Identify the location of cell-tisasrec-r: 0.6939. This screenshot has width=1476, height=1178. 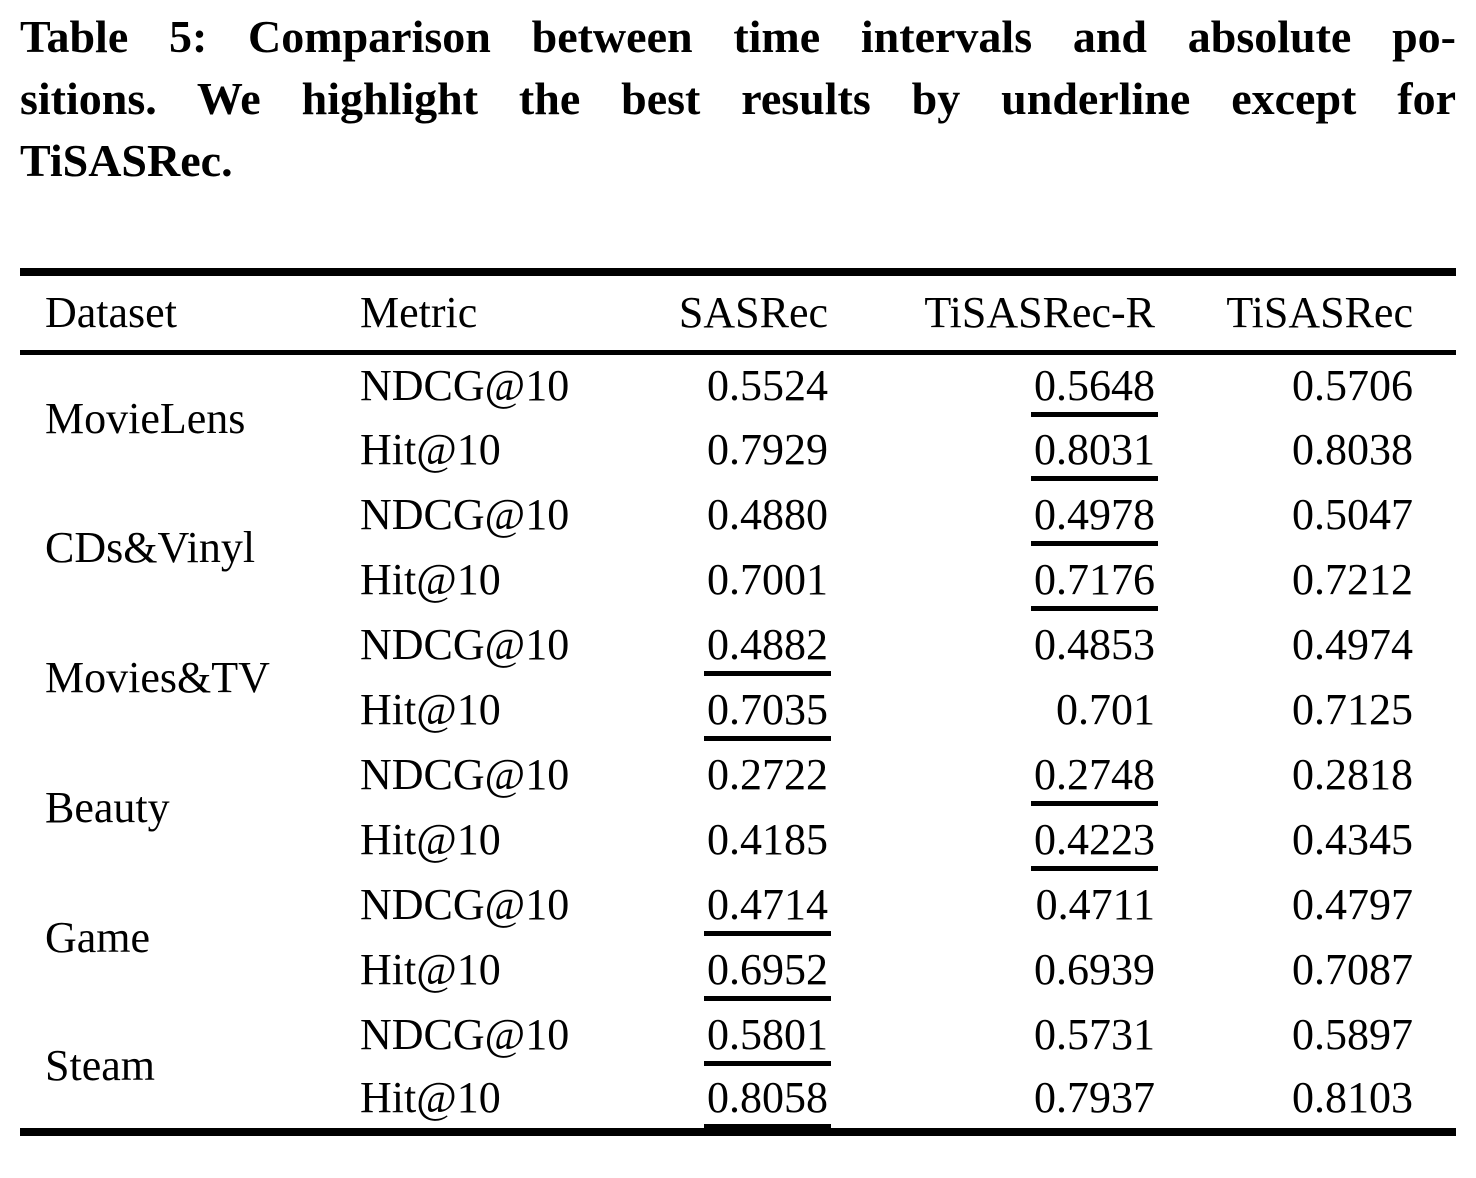
(1015, 969).